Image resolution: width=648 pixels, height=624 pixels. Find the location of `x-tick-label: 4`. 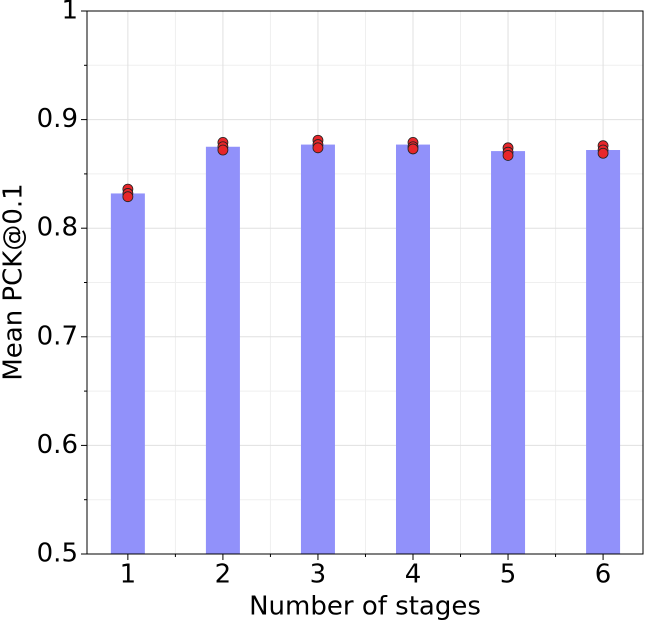

x-tick-label: 4 is located at coordinates (413, 575).